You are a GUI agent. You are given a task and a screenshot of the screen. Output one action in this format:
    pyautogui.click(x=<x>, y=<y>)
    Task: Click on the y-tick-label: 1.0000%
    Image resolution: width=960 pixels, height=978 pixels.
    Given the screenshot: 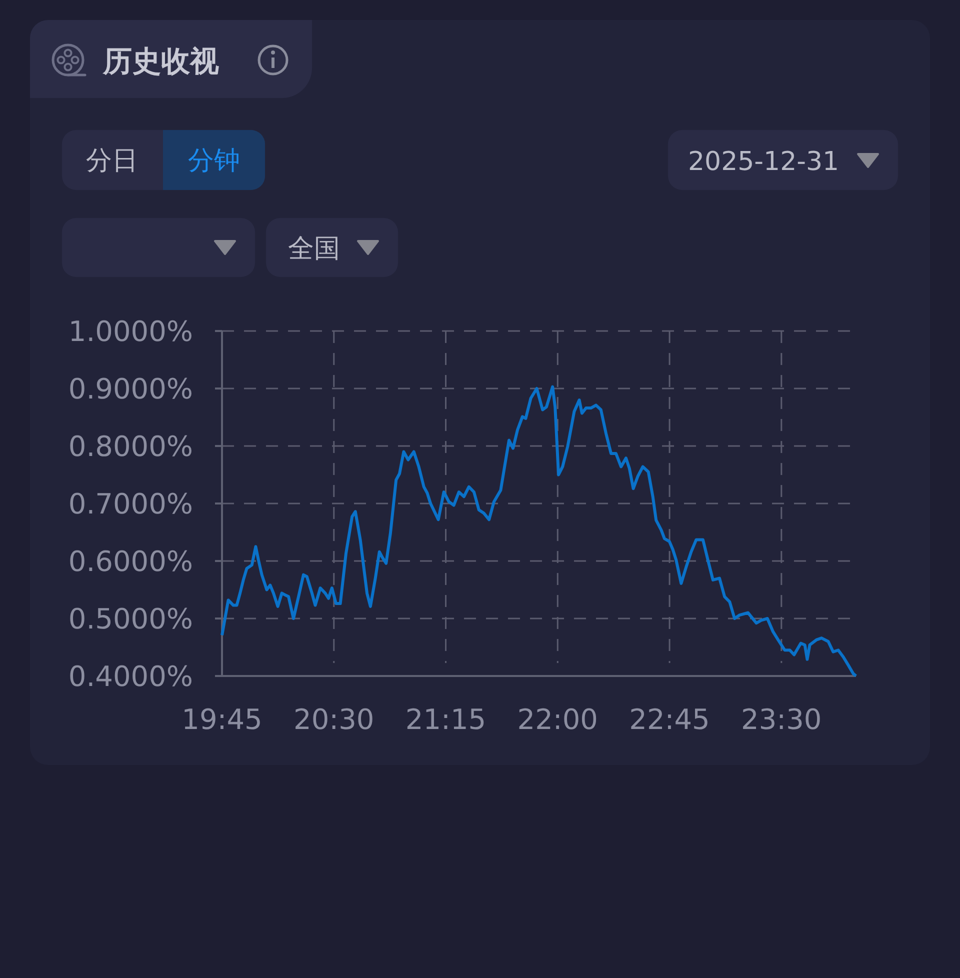 What is the action you would take?
    pyautogui.click(x=130, y=331)
    